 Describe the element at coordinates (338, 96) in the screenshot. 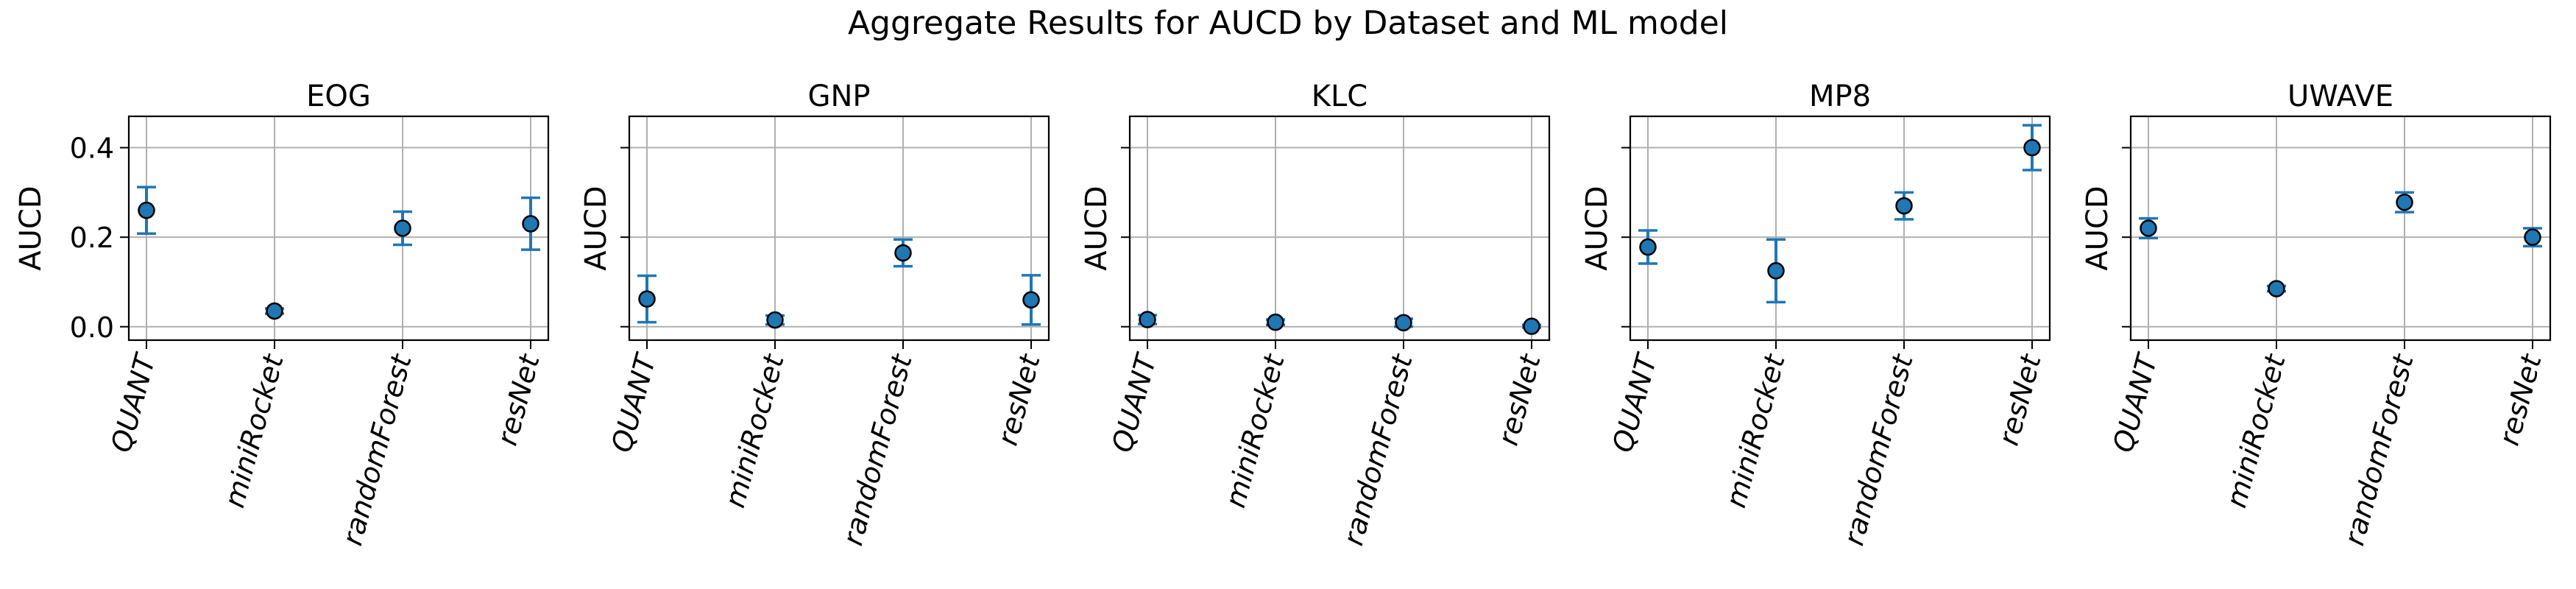

I see `panel-title: EOG` at that location.